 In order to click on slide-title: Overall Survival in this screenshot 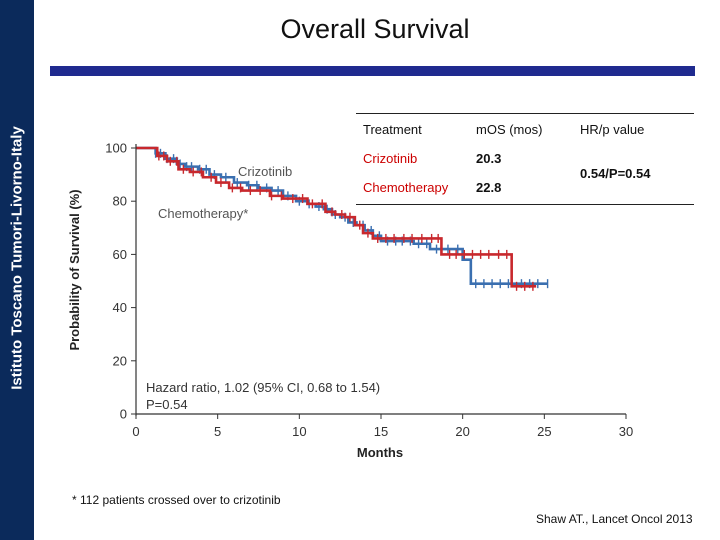, I will do `click(375, 29)`.